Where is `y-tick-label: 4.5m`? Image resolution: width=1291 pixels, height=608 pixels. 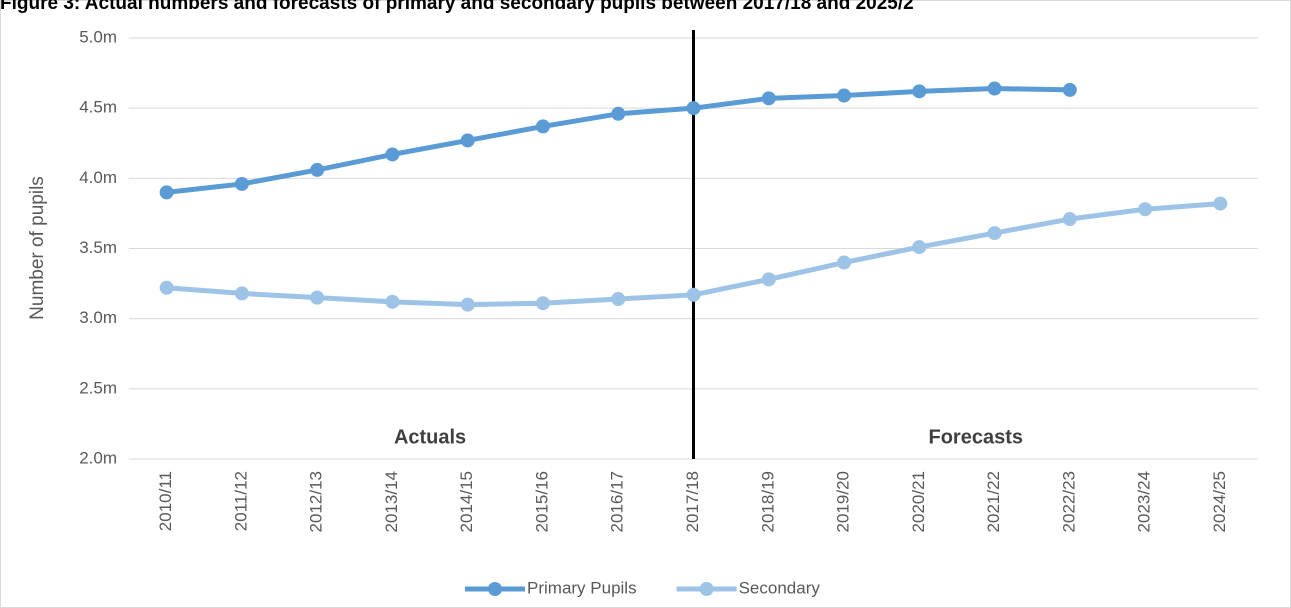 y-tick-label: 4.5m is located at coordinates (98, 107).